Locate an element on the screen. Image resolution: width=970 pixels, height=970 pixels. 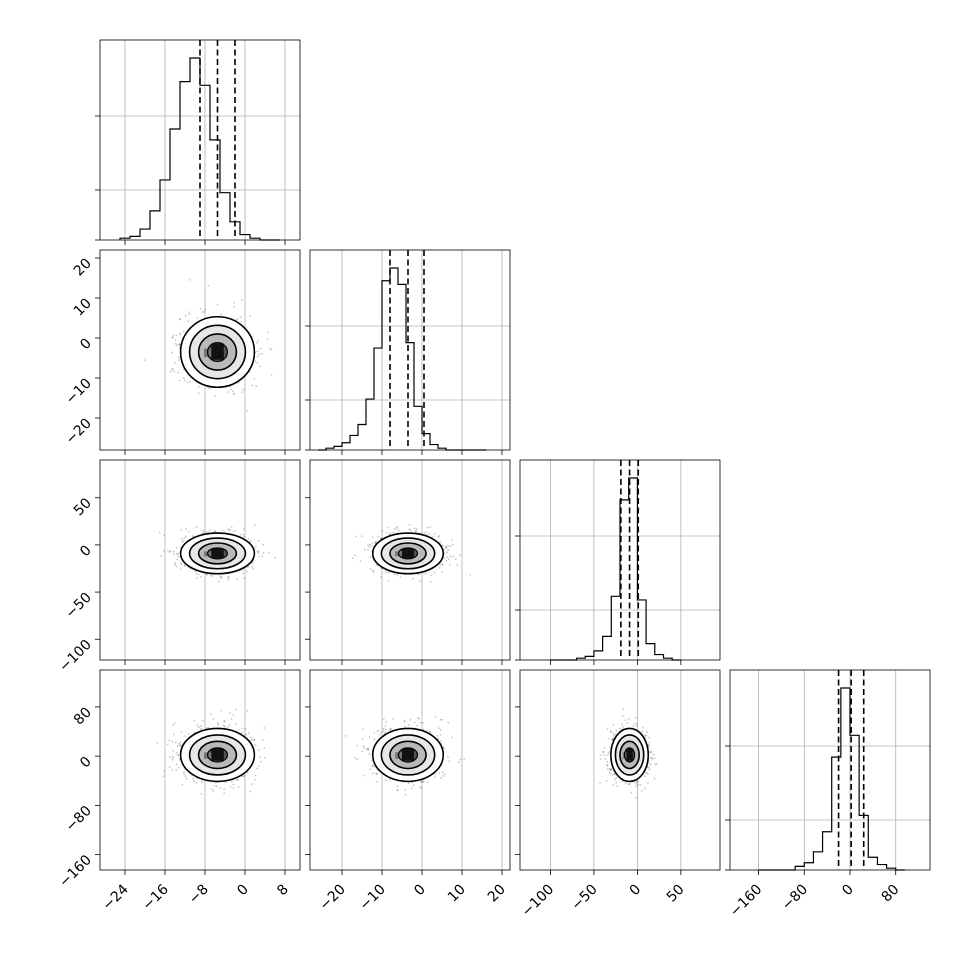
panel-frame is located at coordinates (200, 770).